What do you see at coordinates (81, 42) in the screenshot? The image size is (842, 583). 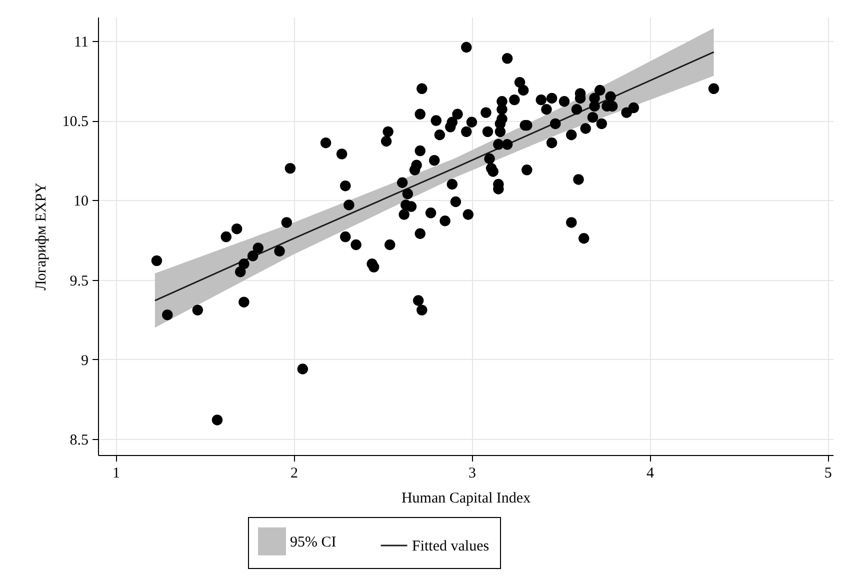 I see `y-tick-label: 11` at bounding box center [81, 42].